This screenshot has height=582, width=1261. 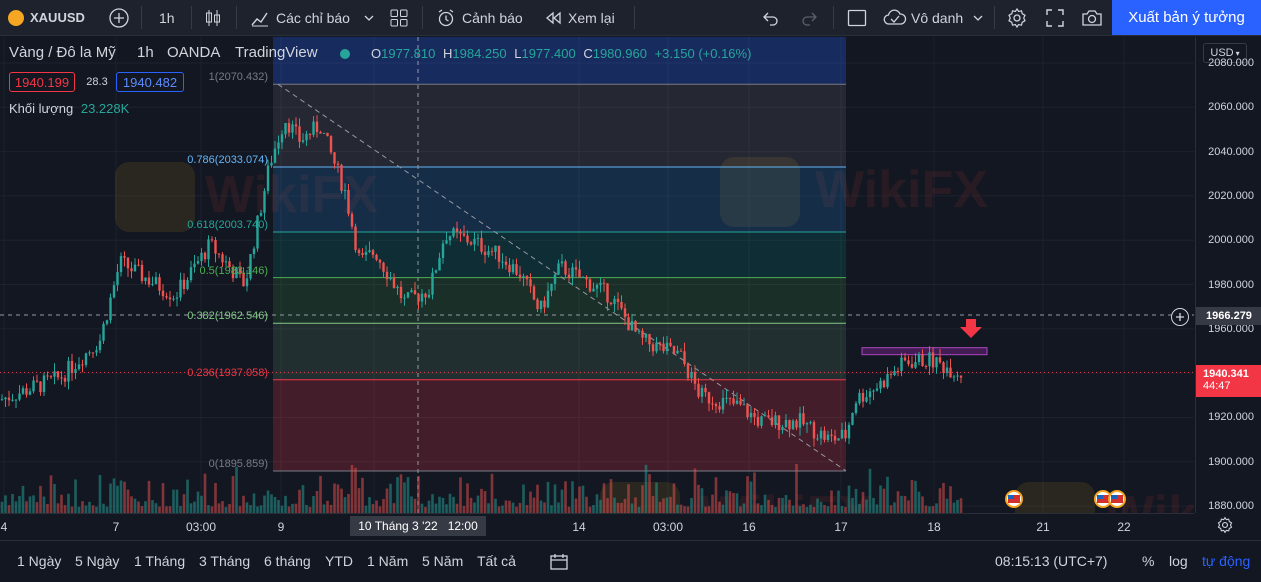 What do you see at coordinates (39, 561) in the screenshot?
I see `range-button: 1 Ngày` at bounding box center [39, 561].